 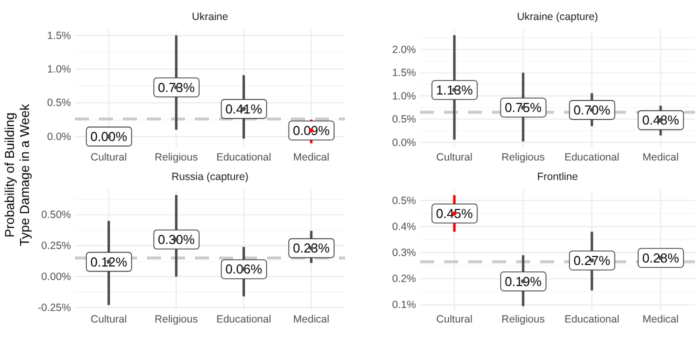 What do you see at coordinates (109, 262) in the screenshot?
I see `data-label: 0.12%` at bounding box center [109, 262].